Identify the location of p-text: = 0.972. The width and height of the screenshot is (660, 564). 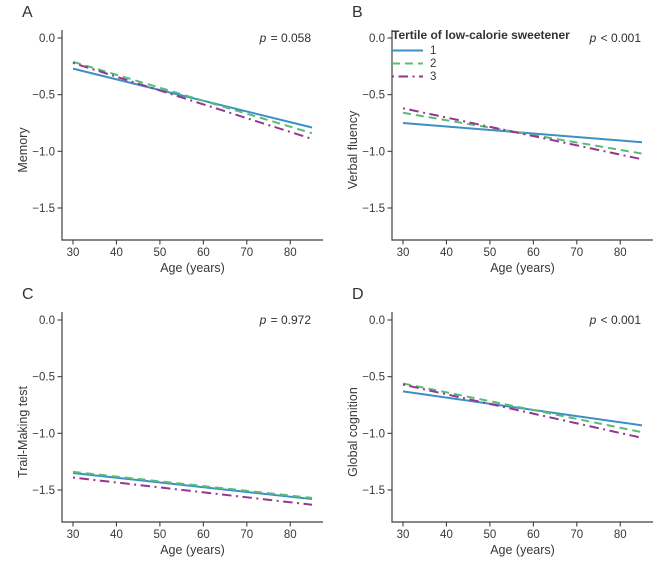
(289, 320).